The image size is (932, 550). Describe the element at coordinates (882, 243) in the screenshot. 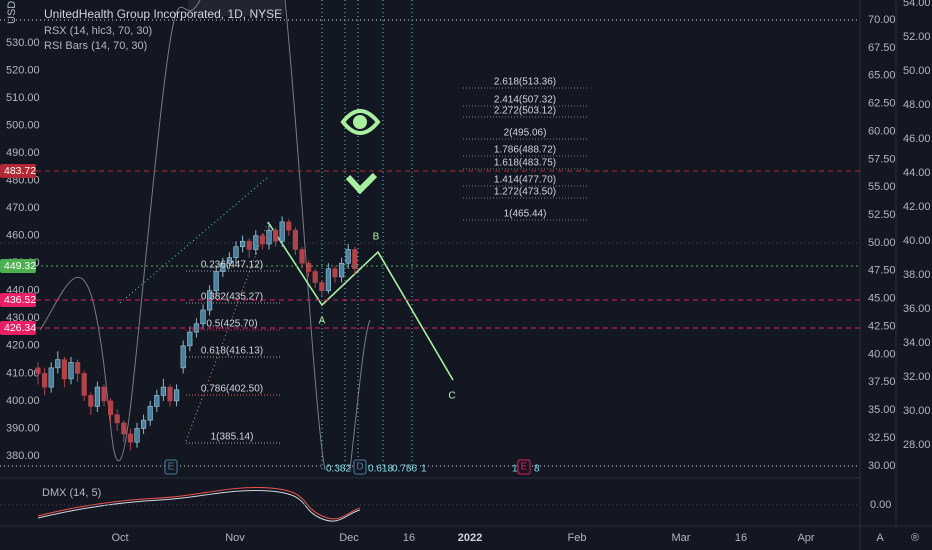

I see `rsx-tick: 50.00` at that location.